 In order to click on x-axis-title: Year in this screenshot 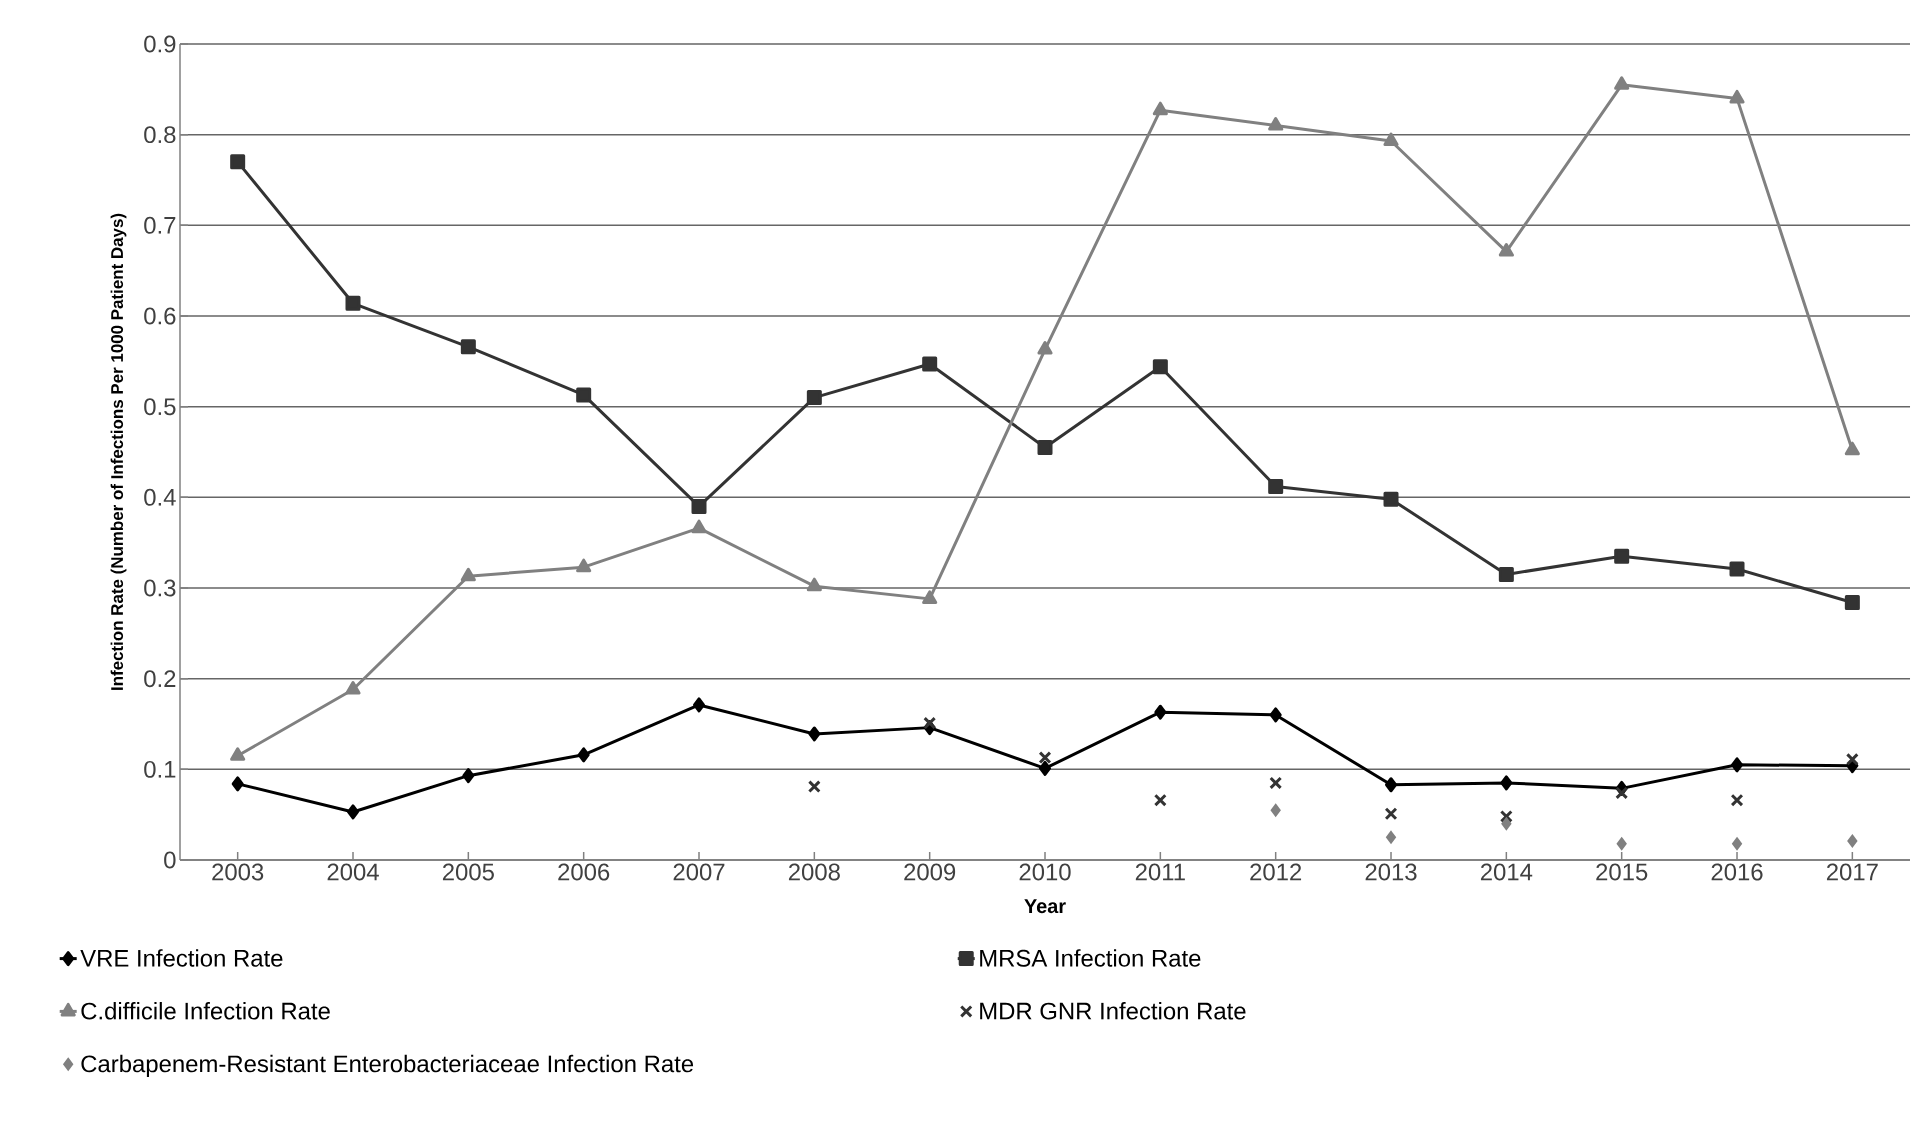, I will do `click(1045, 906)`.